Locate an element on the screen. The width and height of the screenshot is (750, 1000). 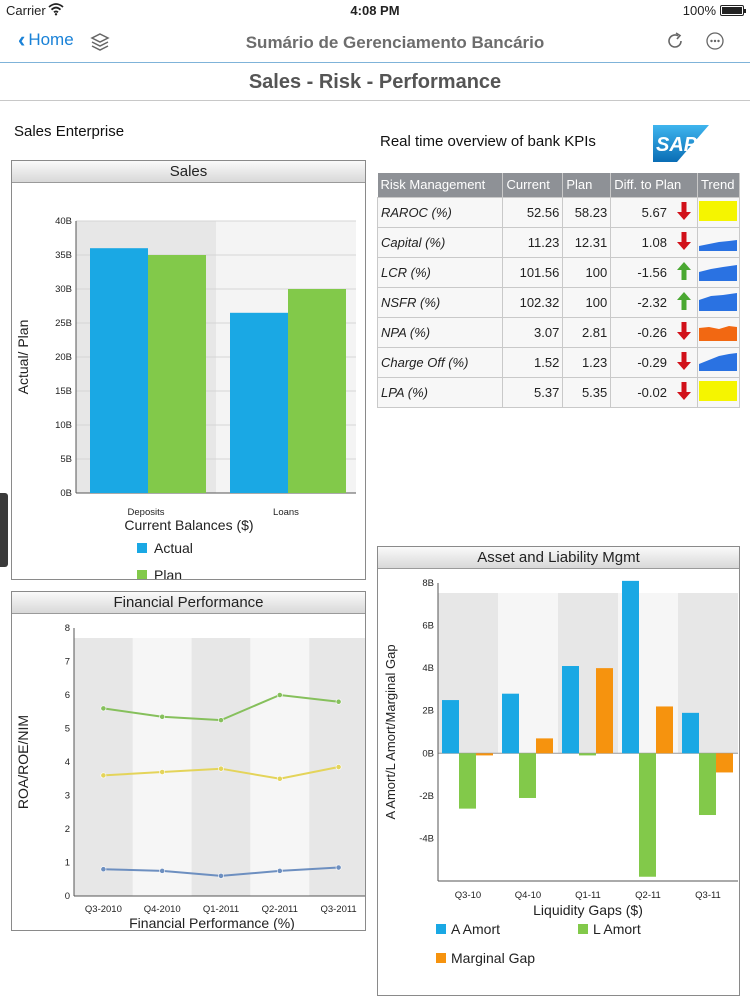
kpi-name: Capital (%) is located at coordinates (440, 242).